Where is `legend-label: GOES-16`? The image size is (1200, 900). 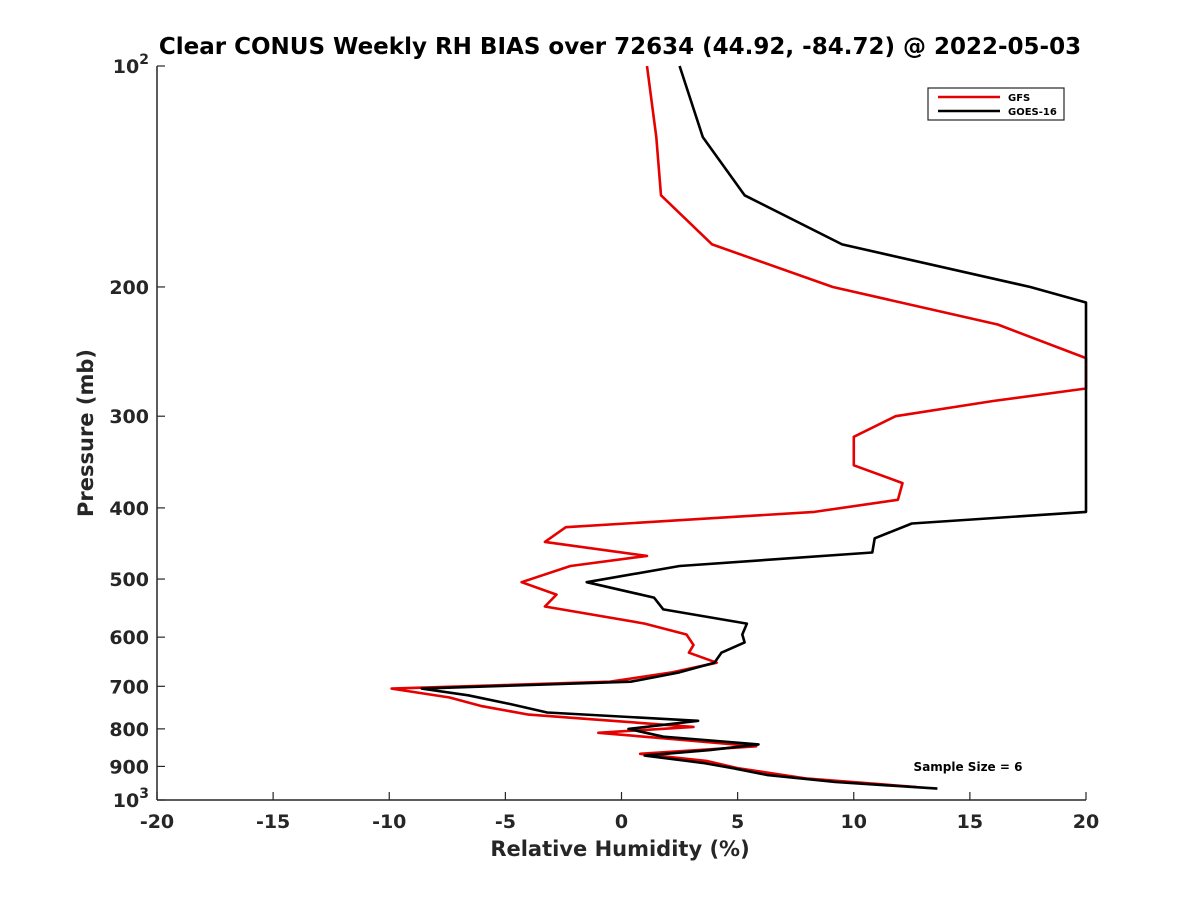
legend-label: GOES-16 is located at coordinates (1032, 112).